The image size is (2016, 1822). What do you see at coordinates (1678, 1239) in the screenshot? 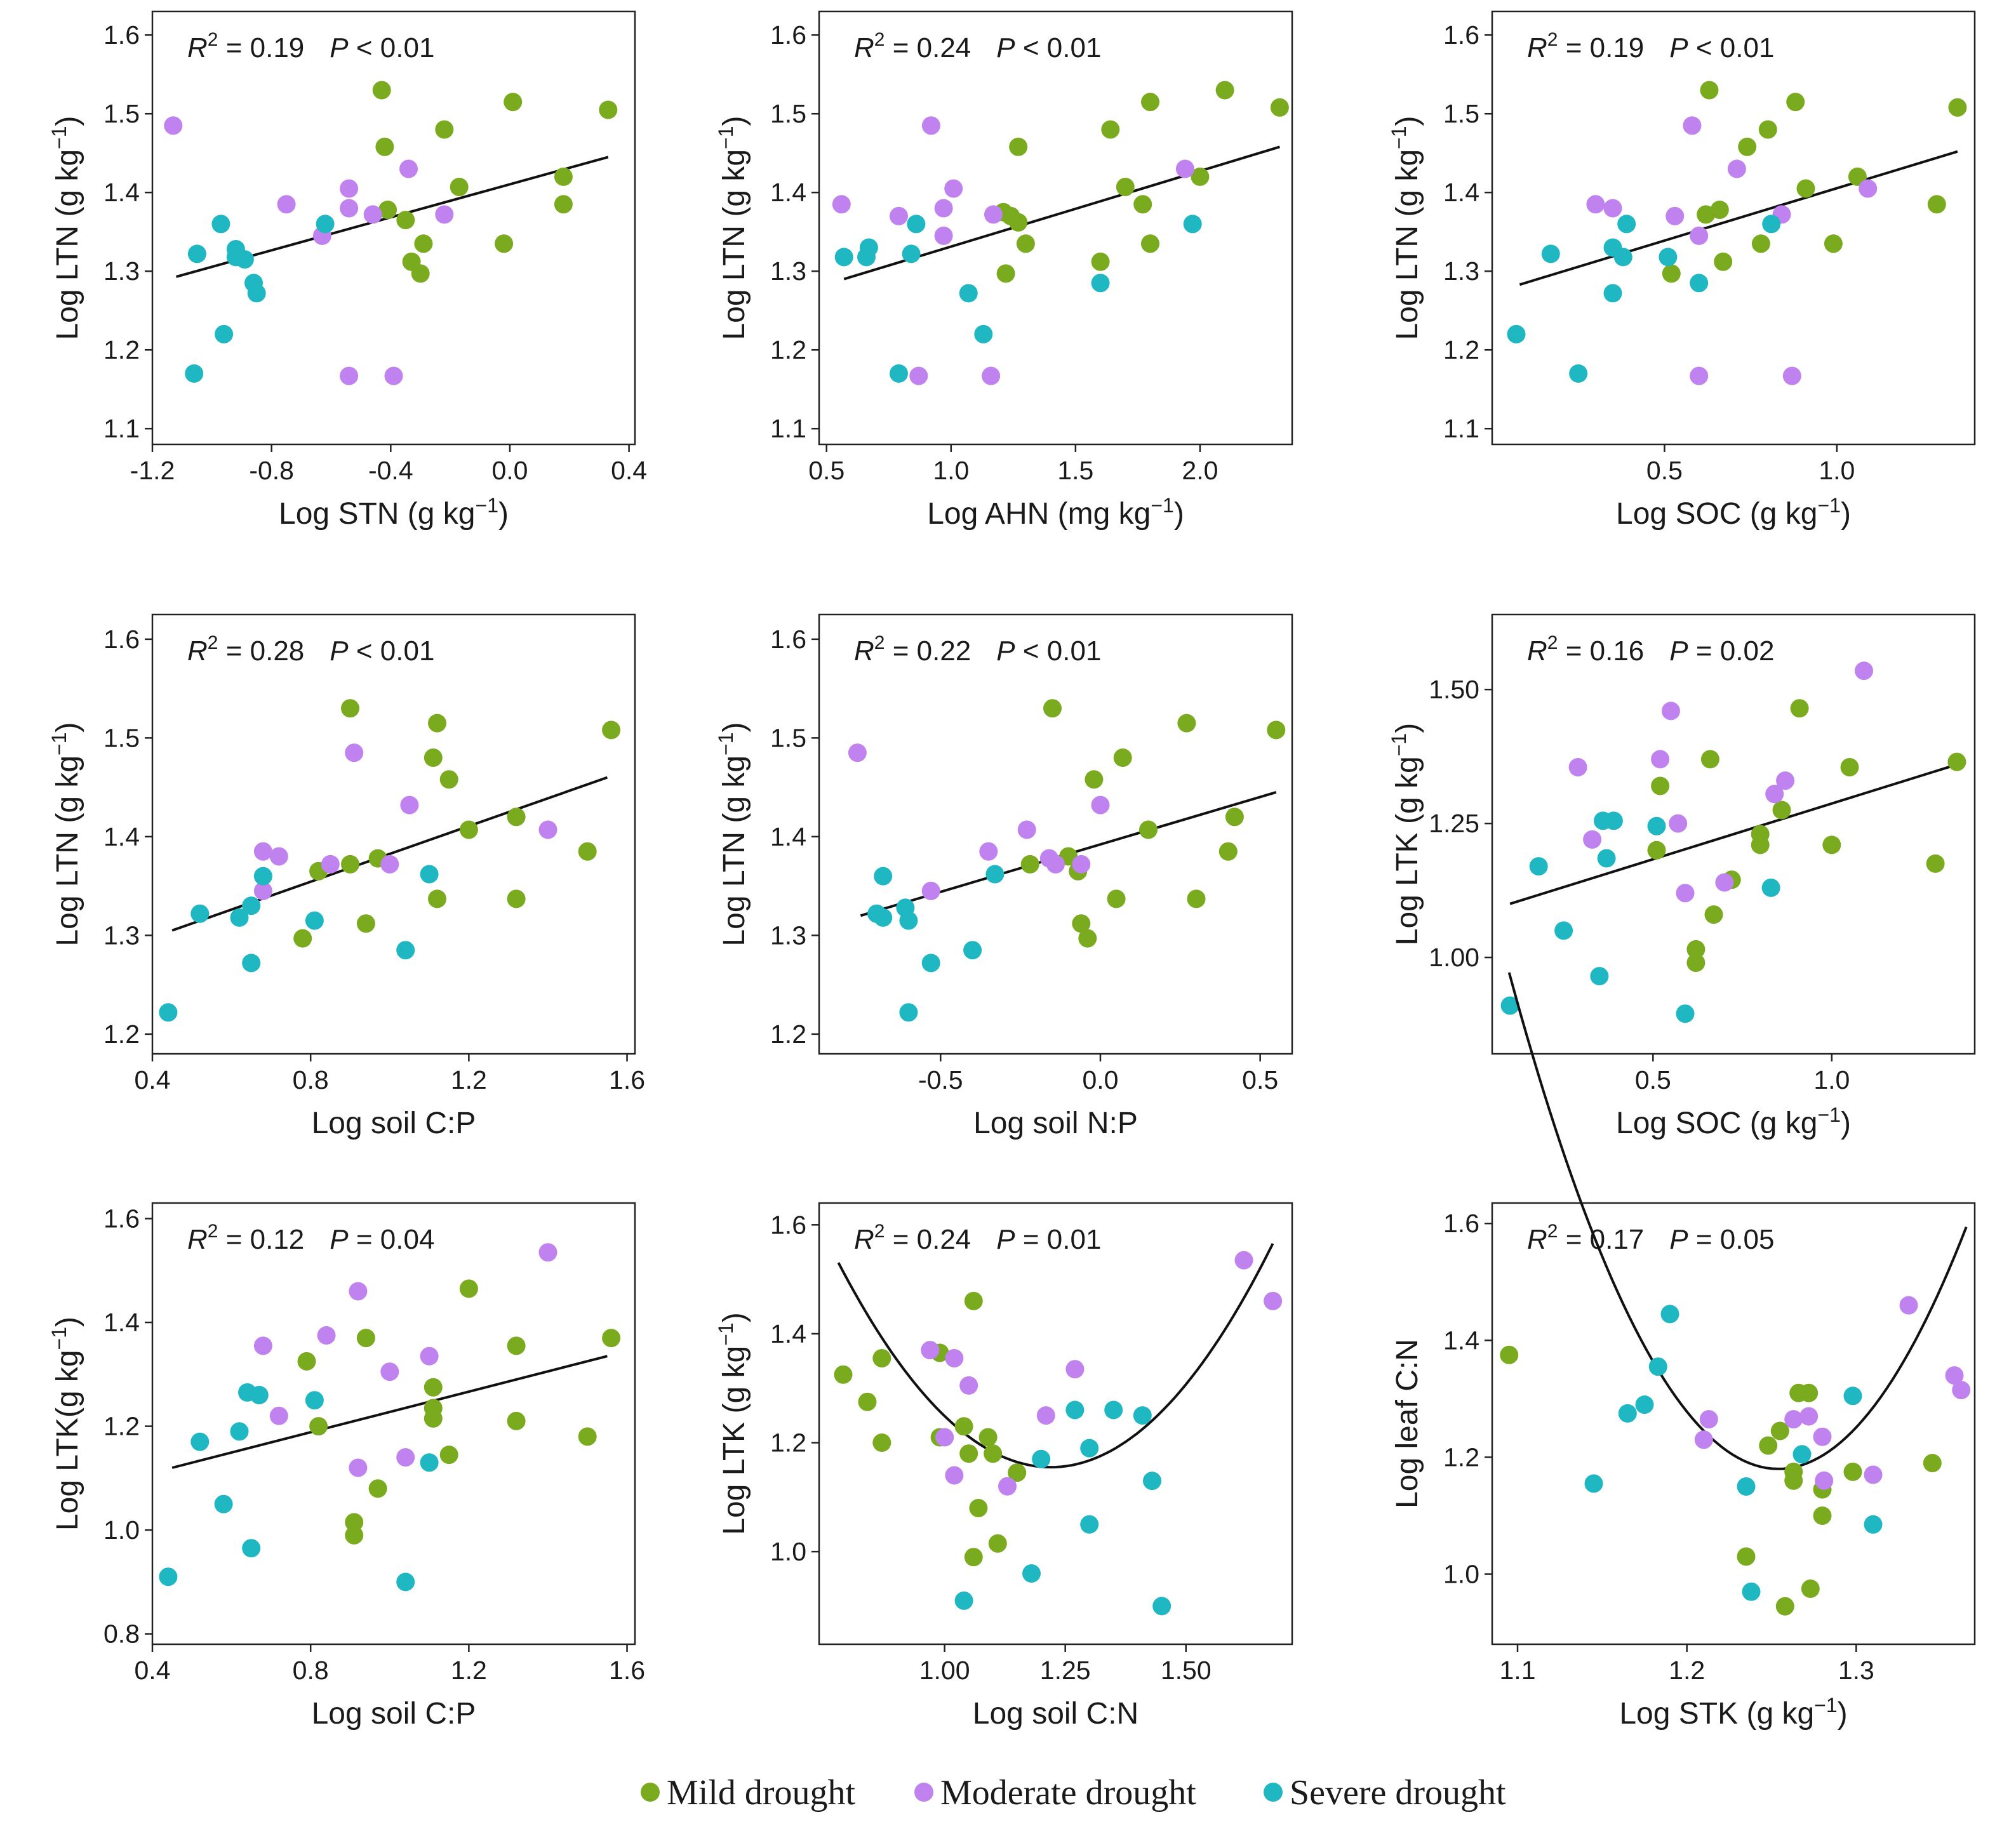
I see `p-symbol: P` at bounding box center [1678, 1239].